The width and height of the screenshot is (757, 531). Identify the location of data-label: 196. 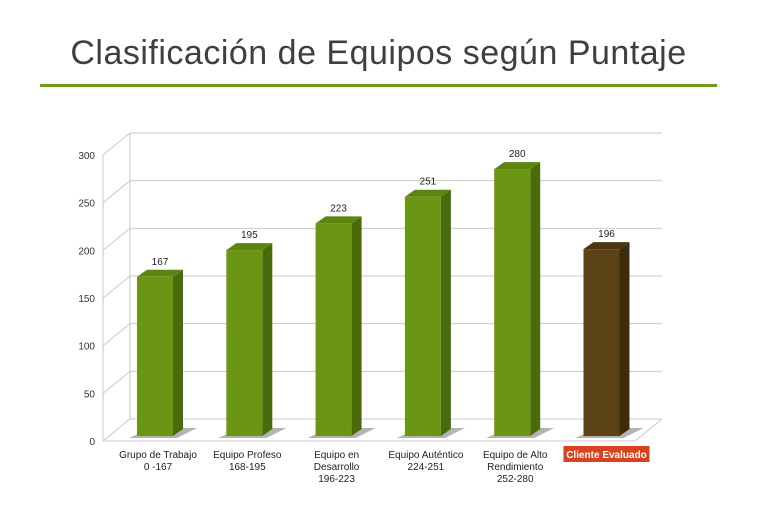
(606, 234).